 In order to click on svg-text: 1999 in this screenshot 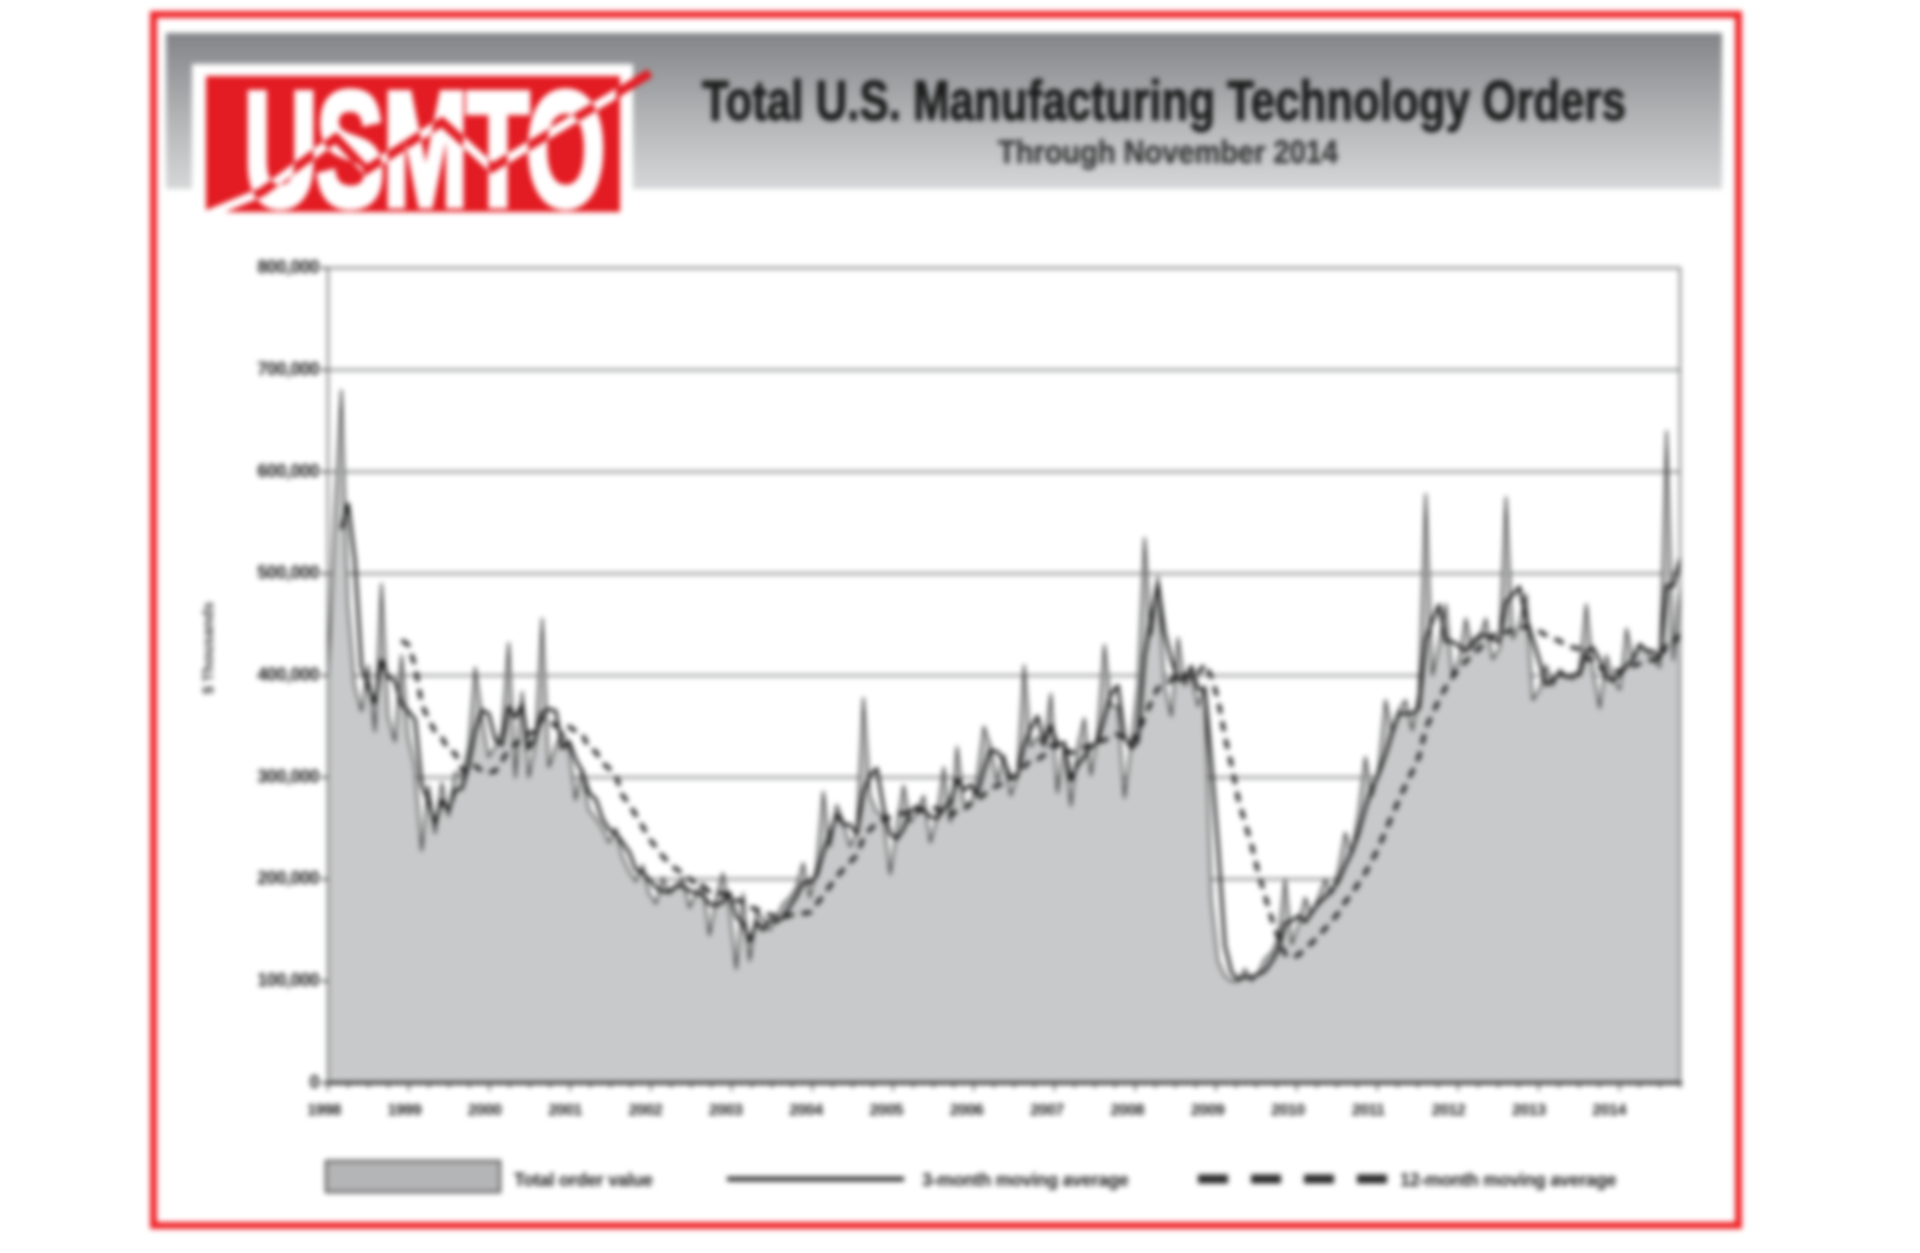, I will do `click(405, 1110)`.